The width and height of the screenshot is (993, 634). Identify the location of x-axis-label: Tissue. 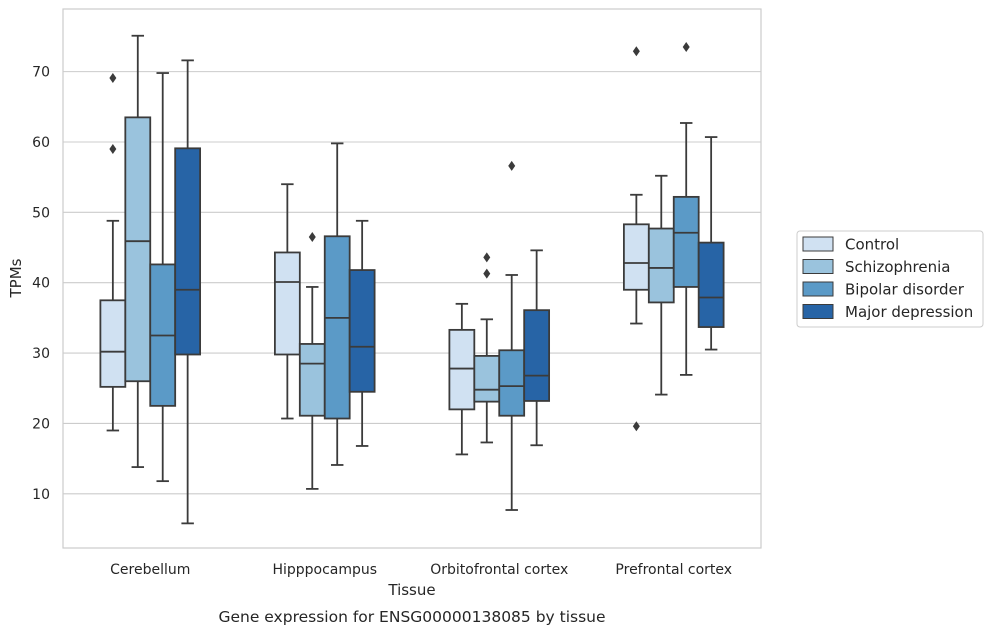
(411, 590).